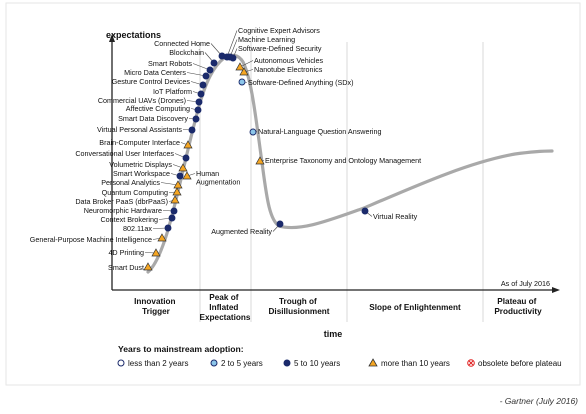 Image resolution: width=586 pixels, height=414 pixels. I want to click on label-augmented-reality: Augmented Reality, so click(241, 231).